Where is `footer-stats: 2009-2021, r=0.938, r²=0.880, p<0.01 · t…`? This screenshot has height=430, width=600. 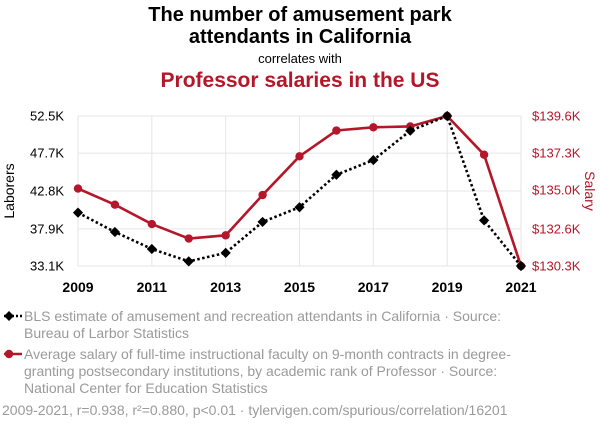
footer-stats: 2009-2021, r=0.938, r²=0.880, p<0.01 · t… is located at coordinates (255, 410).